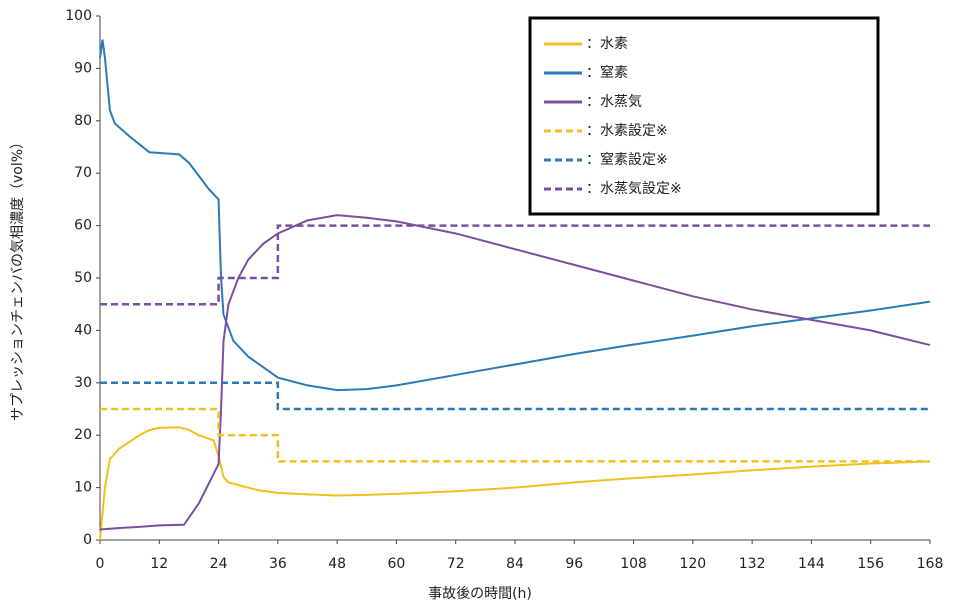  What do you see at coordinates (83, 278) in the screenshot?
I see `y-tick-label: 50` at bounding box center [83, 278].